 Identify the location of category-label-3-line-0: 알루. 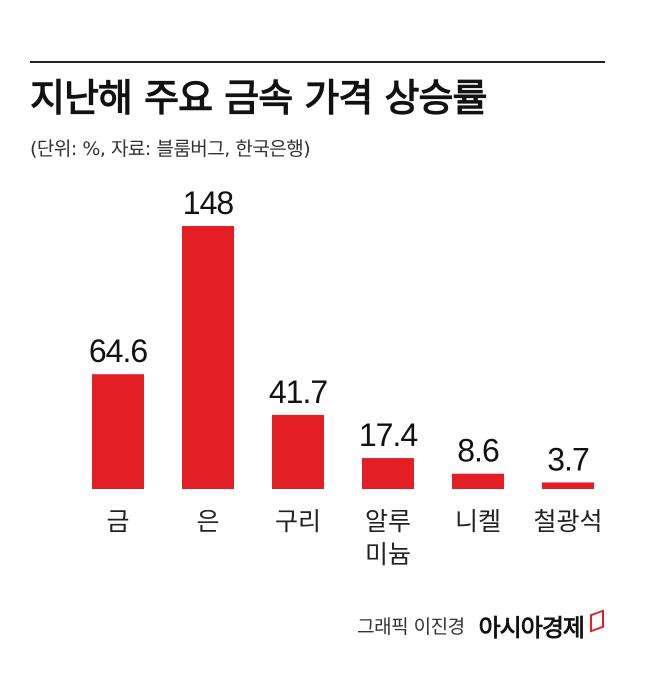
(388, 521).